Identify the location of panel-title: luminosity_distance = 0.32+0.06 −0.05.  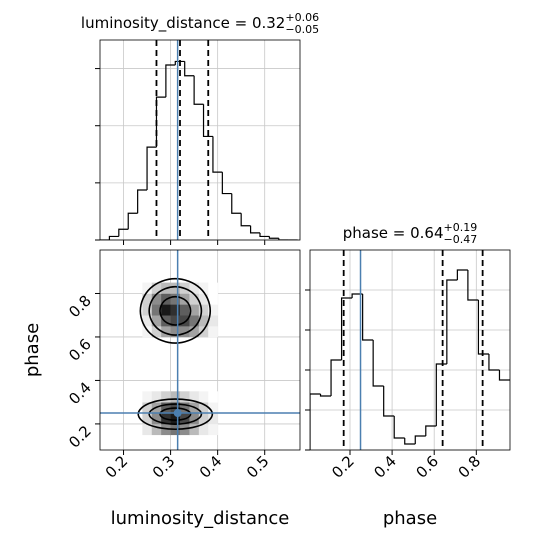
(200, 23).